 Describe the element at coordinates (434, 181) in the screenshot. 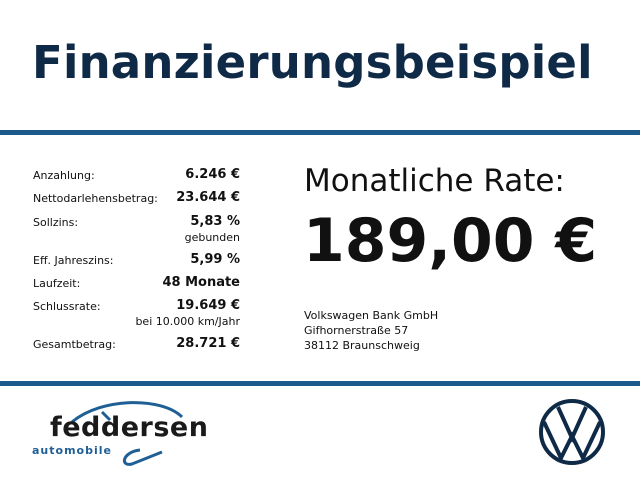

I see `monthly-rate-label: Monatliche Rate:` at that location.